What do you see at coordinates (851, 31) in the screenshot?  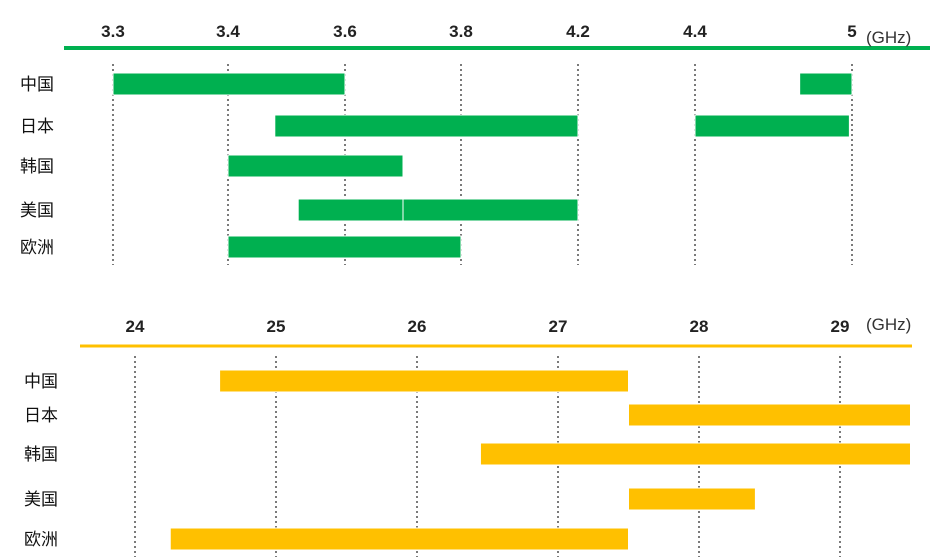 I see `tick-label: 5` at bounding box center [851, 31].